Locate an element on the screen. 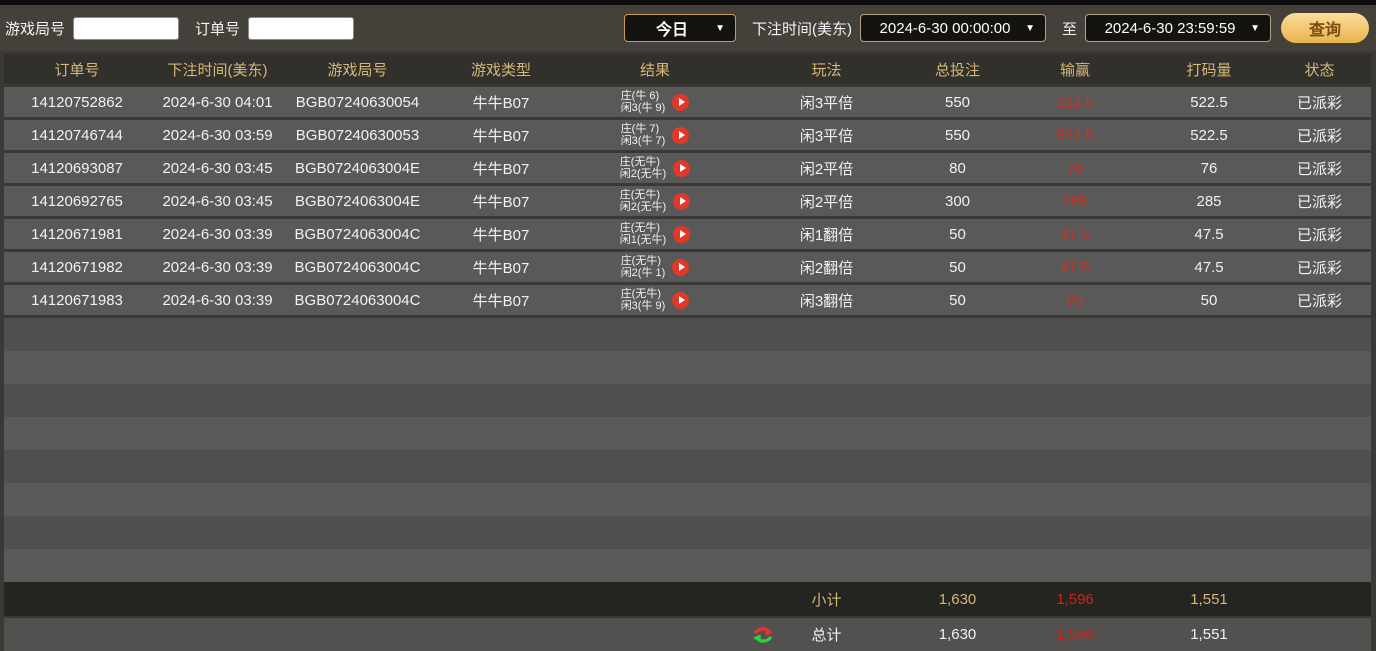 Image resolution: width=1376 pixels, height=651 pixels. cell-play-type: 闲2翻倍 is located at coordinates (826, 268).